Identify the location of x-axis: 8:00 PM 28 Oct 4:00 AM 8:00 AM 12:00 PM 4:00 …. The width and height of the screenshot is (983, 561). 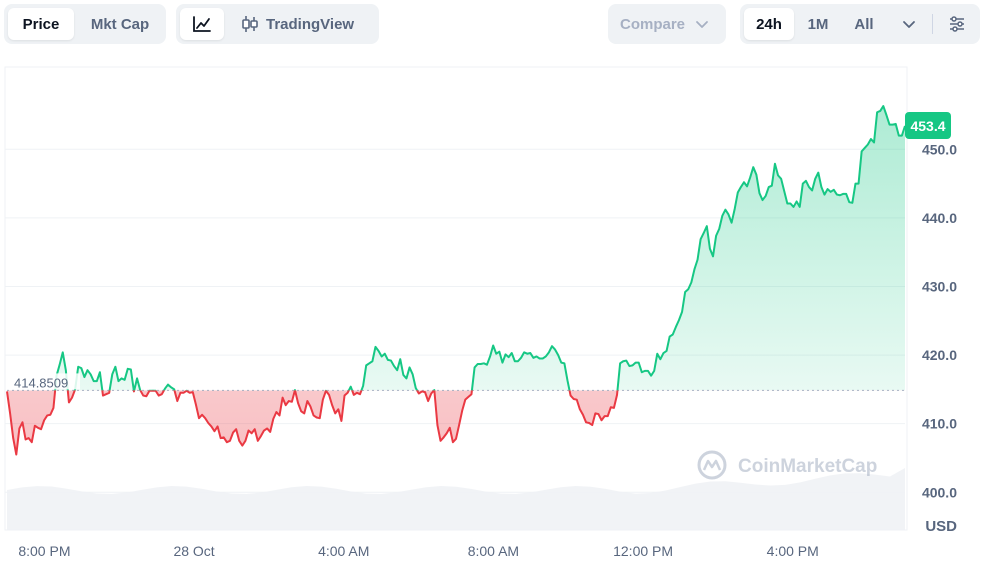
(418, 551).